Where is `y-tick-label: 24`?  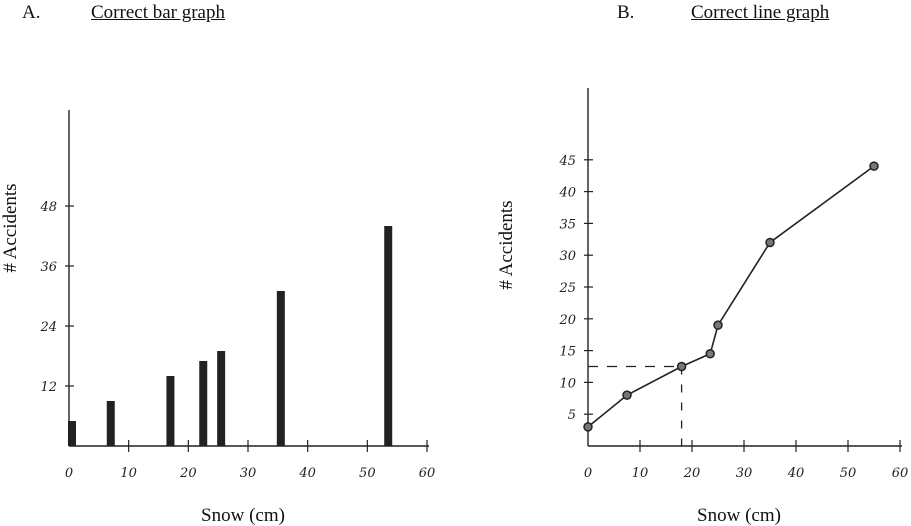
y-tick-label: 24 is located at coordinates (48, 327).